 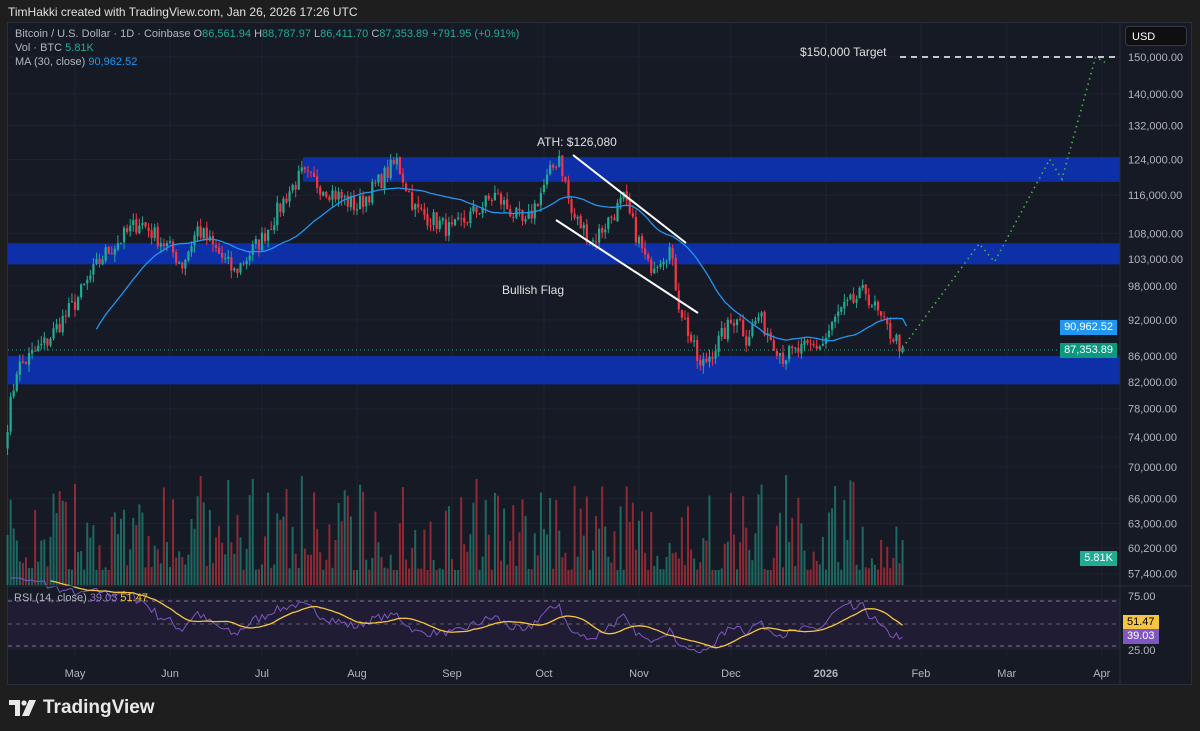 I want to click on time-axis: May Jun Jul Aug Sep Oct Nov Dec 2026 Feb Mar Apr, so click(x=588, y=674).